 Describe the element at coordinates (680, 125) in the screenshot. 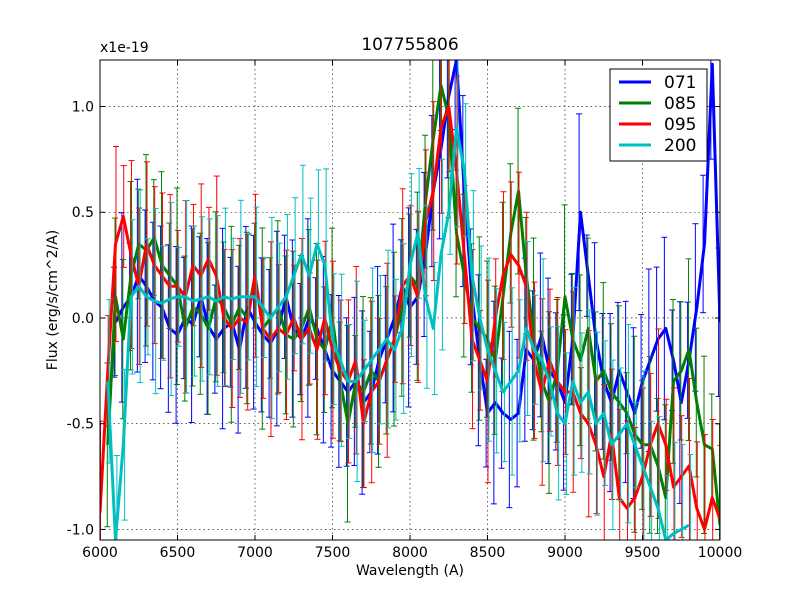

I see `legend-label-095: 095` at that location.